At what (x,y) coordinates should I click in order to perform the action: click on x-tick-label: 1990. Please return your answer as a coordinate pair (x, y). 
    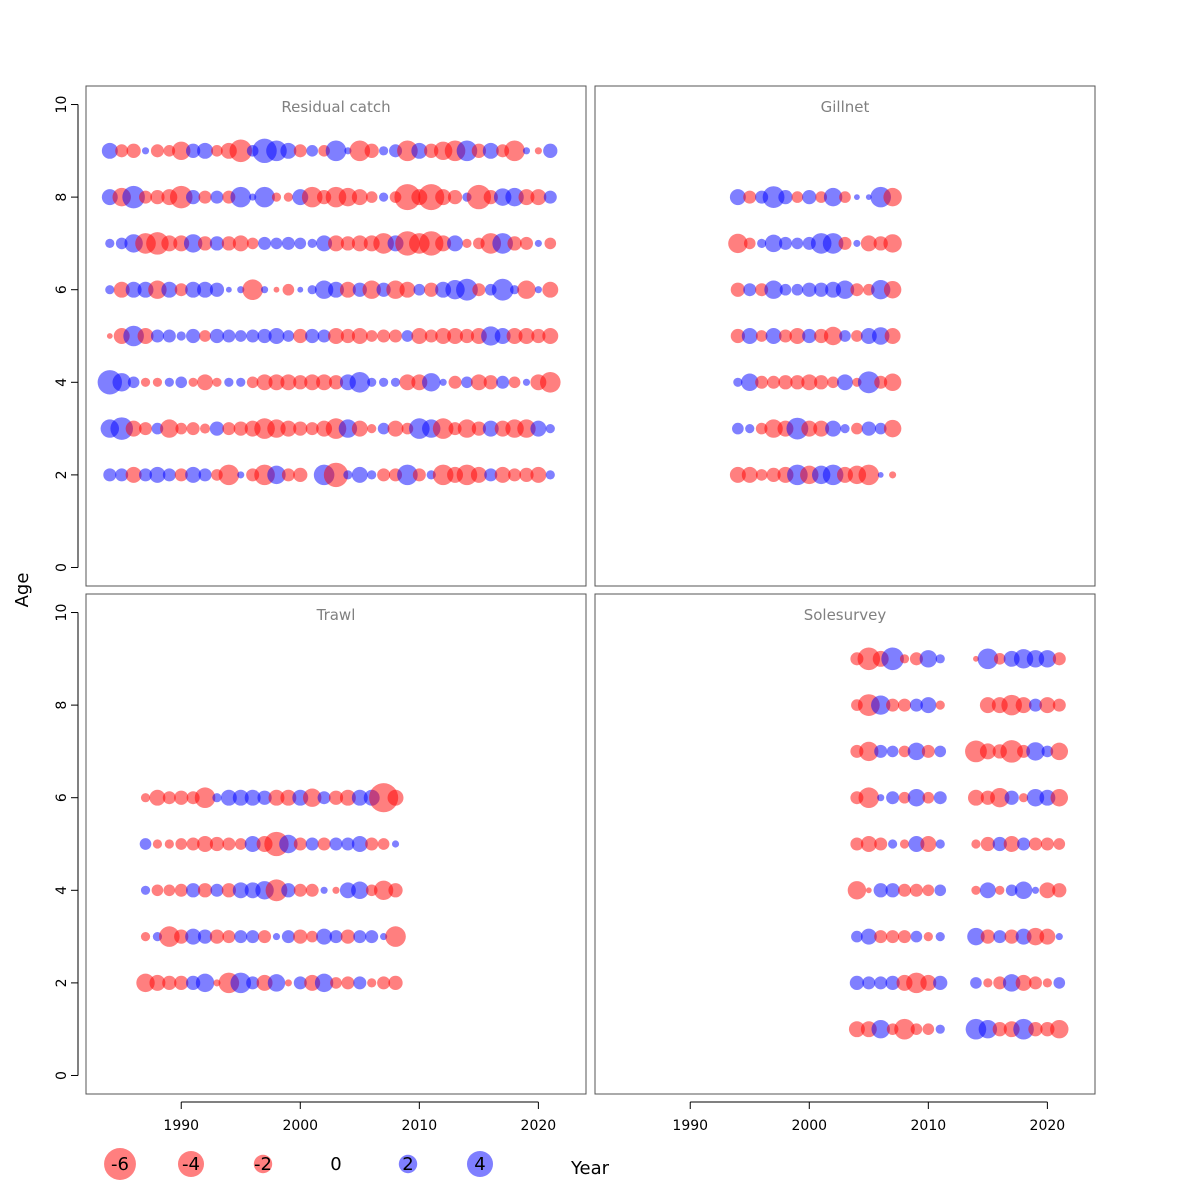
    Looking at the image, I should click on (690, 1126).